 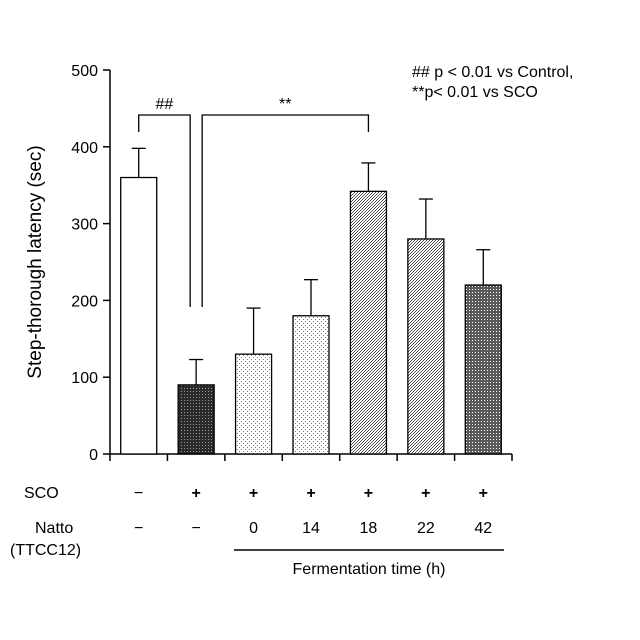 I want to click on condition-sco-value-3: +, so click(x=310, y=493).